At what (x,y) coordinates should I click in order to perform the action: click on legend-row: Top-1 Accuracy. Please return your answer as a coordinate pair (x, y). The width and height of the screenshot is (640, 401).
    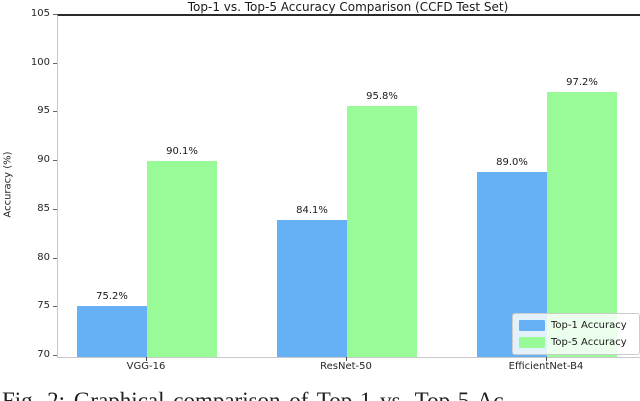
    Looking at the image, I should click on (577, 325).